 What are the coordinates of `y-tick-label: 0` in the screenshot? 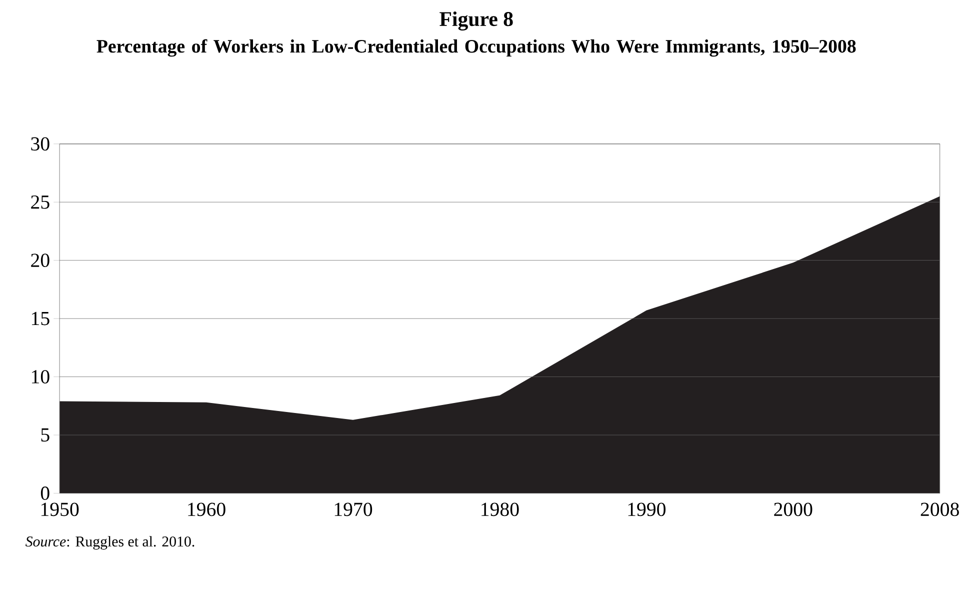 It's located at (45, 493).